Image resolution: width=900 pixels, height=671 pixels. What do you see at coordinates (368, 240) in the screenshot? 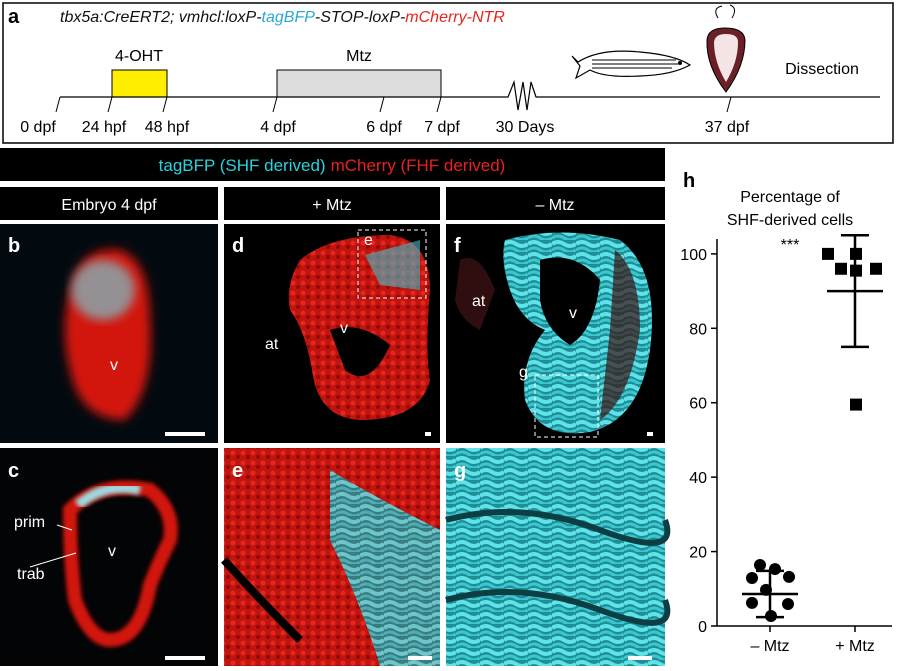
I see `image-label: e` at bounding box center [368, 240].